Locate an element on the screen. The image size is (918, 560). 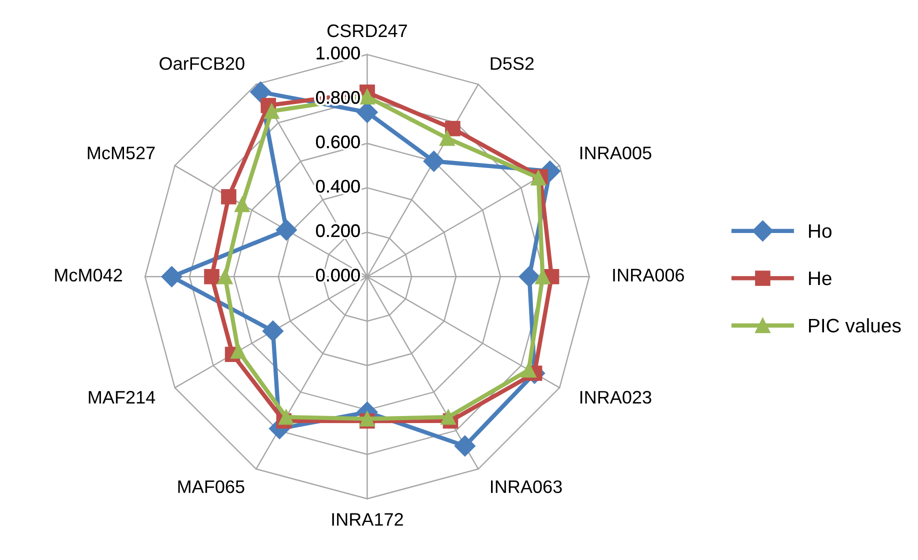
y-tick-label: 0.600 is located at coordinates (338, 141).